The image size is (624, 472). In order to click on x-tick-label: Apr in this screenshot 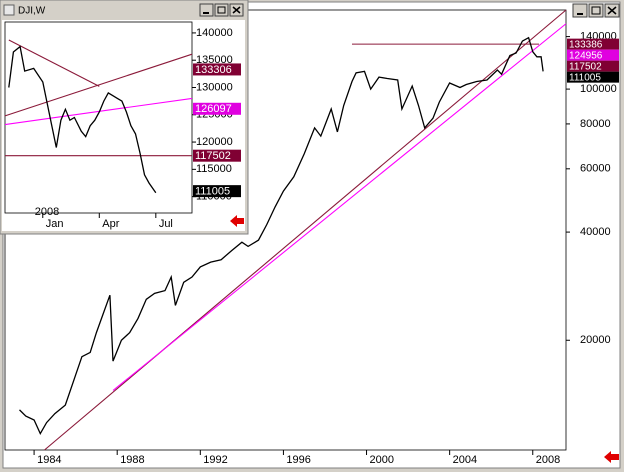, I will do `click(110, 224)`.